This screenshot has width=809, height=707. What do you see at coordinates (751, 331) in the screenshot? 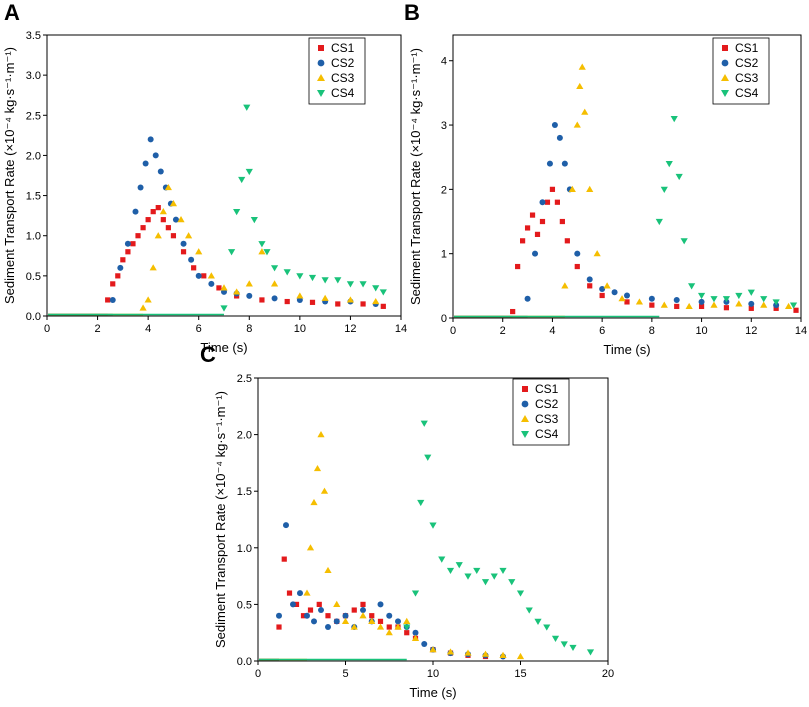
I see `x-tick-label: 12` at bounding box center [751, 331].